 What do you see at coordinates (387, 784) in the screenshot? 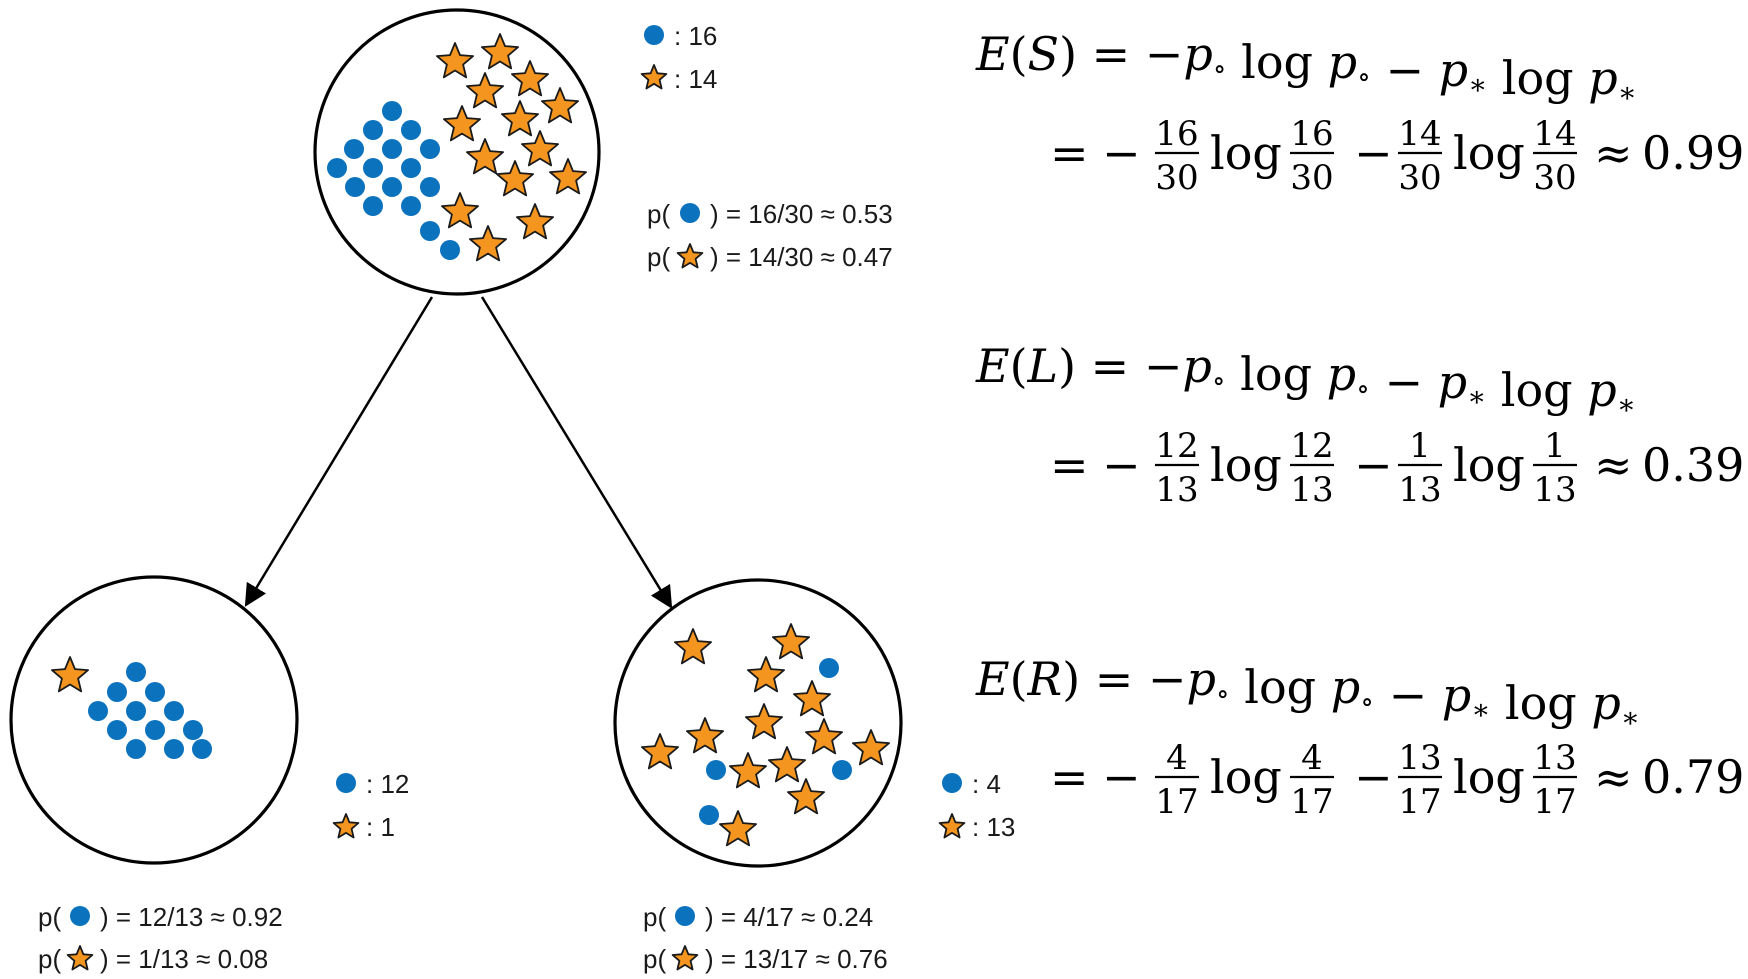
I see `left-count-circle: : 12` at bounding box center [387, 784].